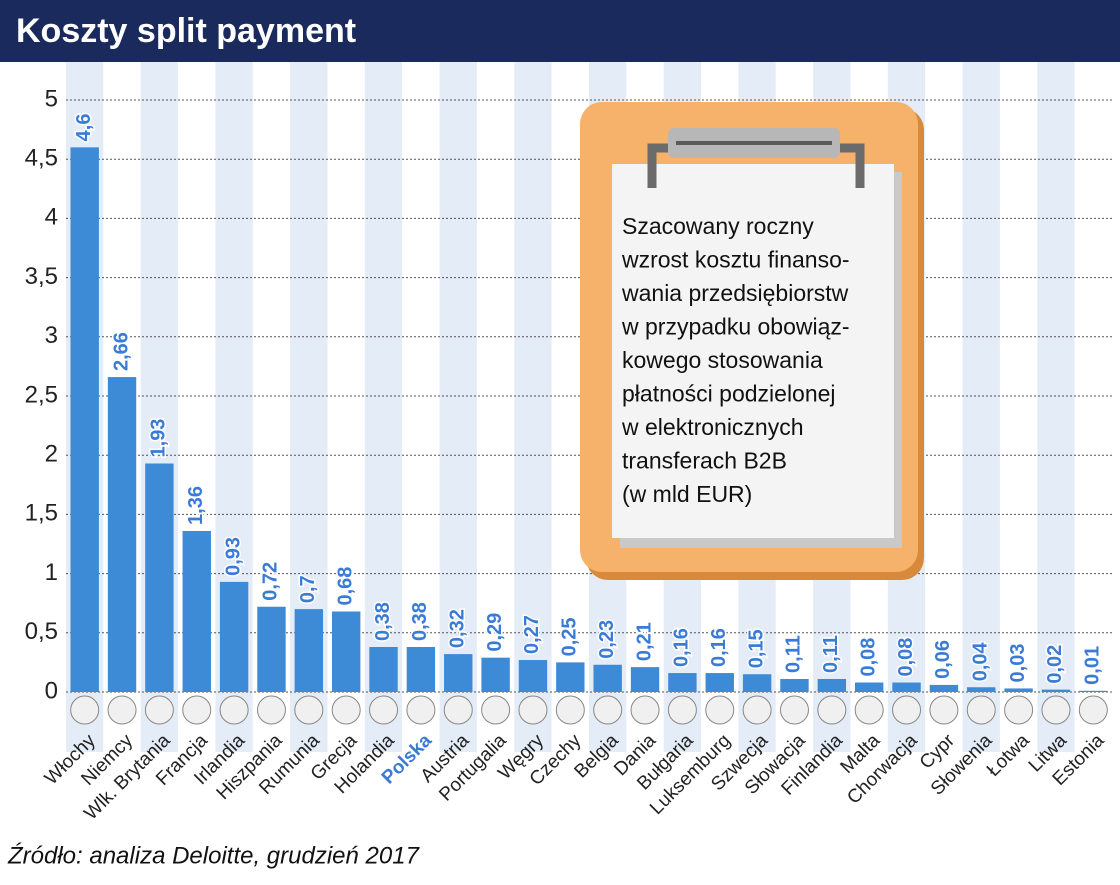 The width and height of the screenshot is (1120, 885). What do you see at coordinates (41, 276) in the screenshot?
I see `y-tick-label: 3,5` at bounding box center [41, 276].